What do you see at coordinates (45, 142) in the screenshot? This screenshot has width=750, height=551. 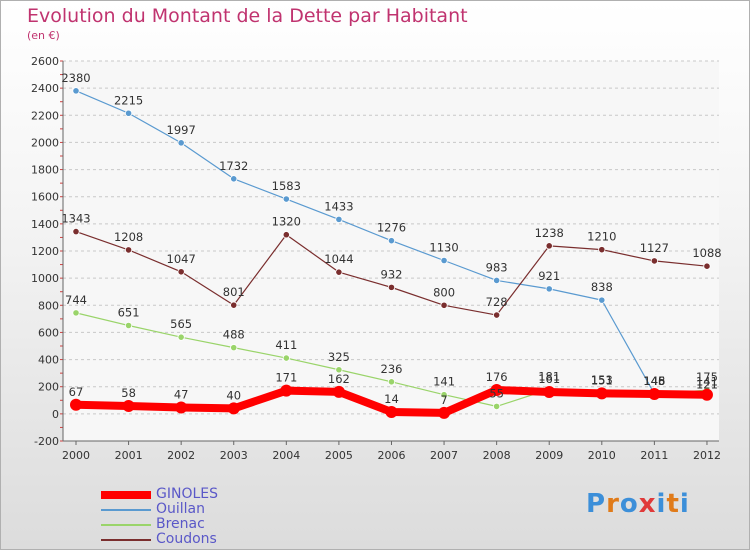 I see `y-tick-label: 2000` at bounding box center [45, 142].